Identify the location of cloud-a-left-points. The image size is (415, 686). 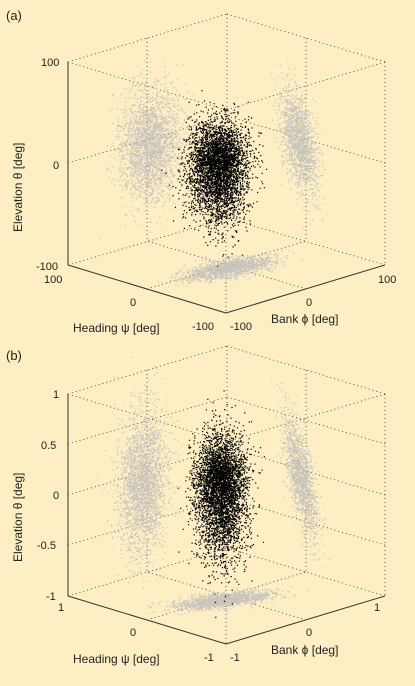
(161, 152).